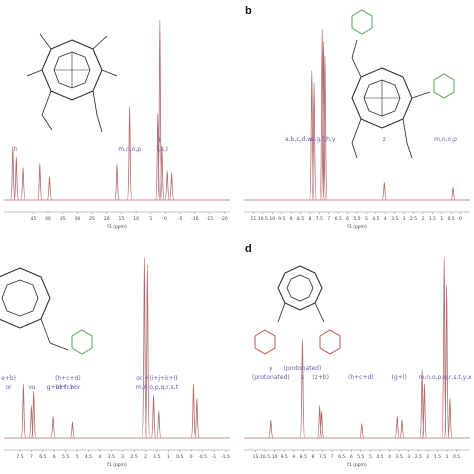 The width and height of the screenshot is (474, 474). Describe the element at coordinates (157, 387) in the screenshot. I see `peak-annotation-0: m,n,o,p,q,r,s,t` at that location.